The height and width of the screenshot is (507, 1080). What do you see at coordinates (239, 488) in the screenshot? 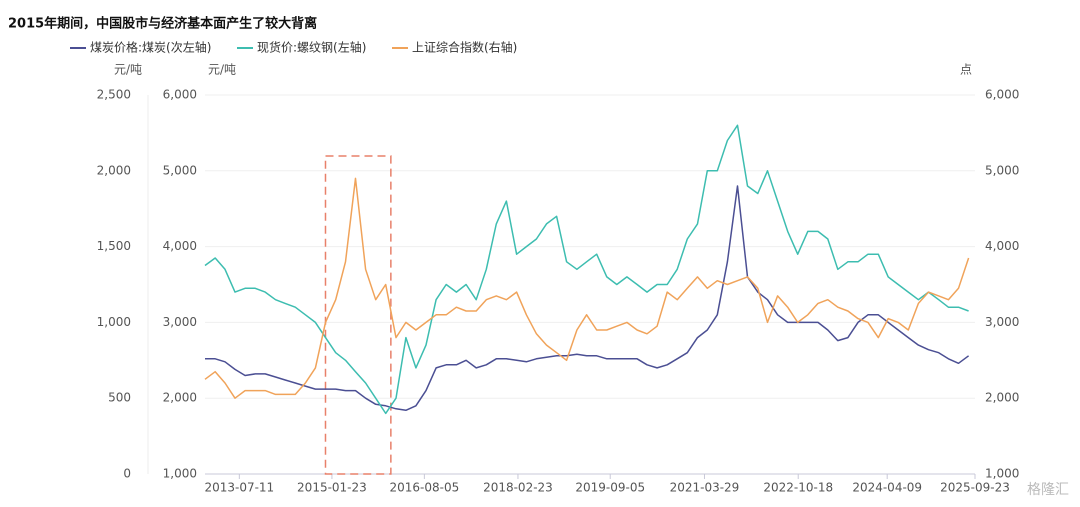
I see `x-tick-label: 2013-07-11` at bounding box center [239, 488].